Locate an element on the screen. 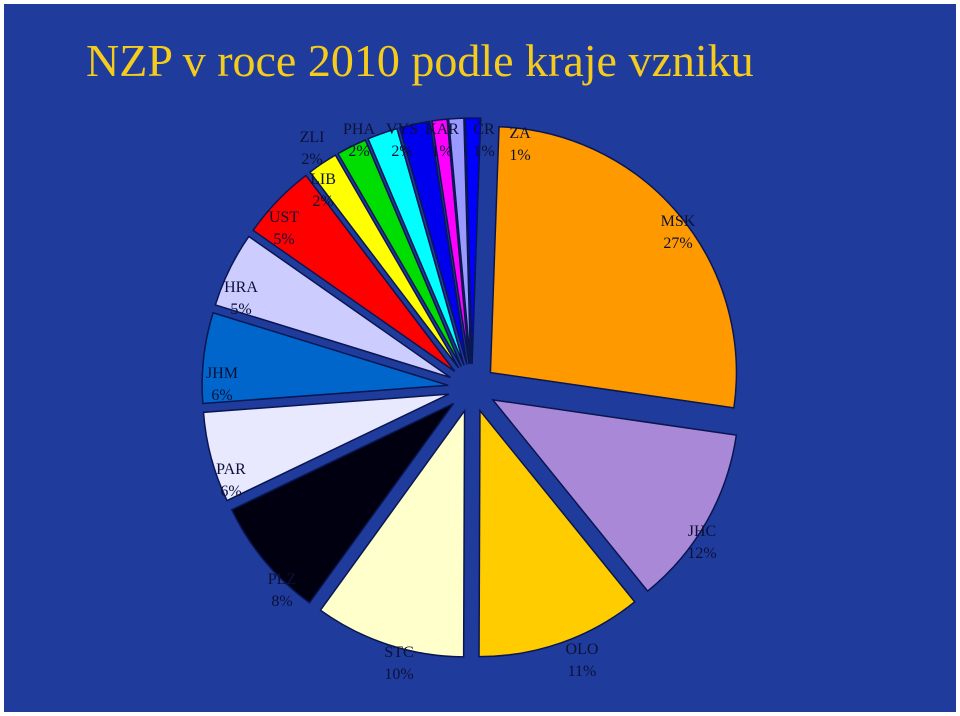  slide-title: NZP v roce 2010 podle kraje vzniku is located at coordinates (420, 60).